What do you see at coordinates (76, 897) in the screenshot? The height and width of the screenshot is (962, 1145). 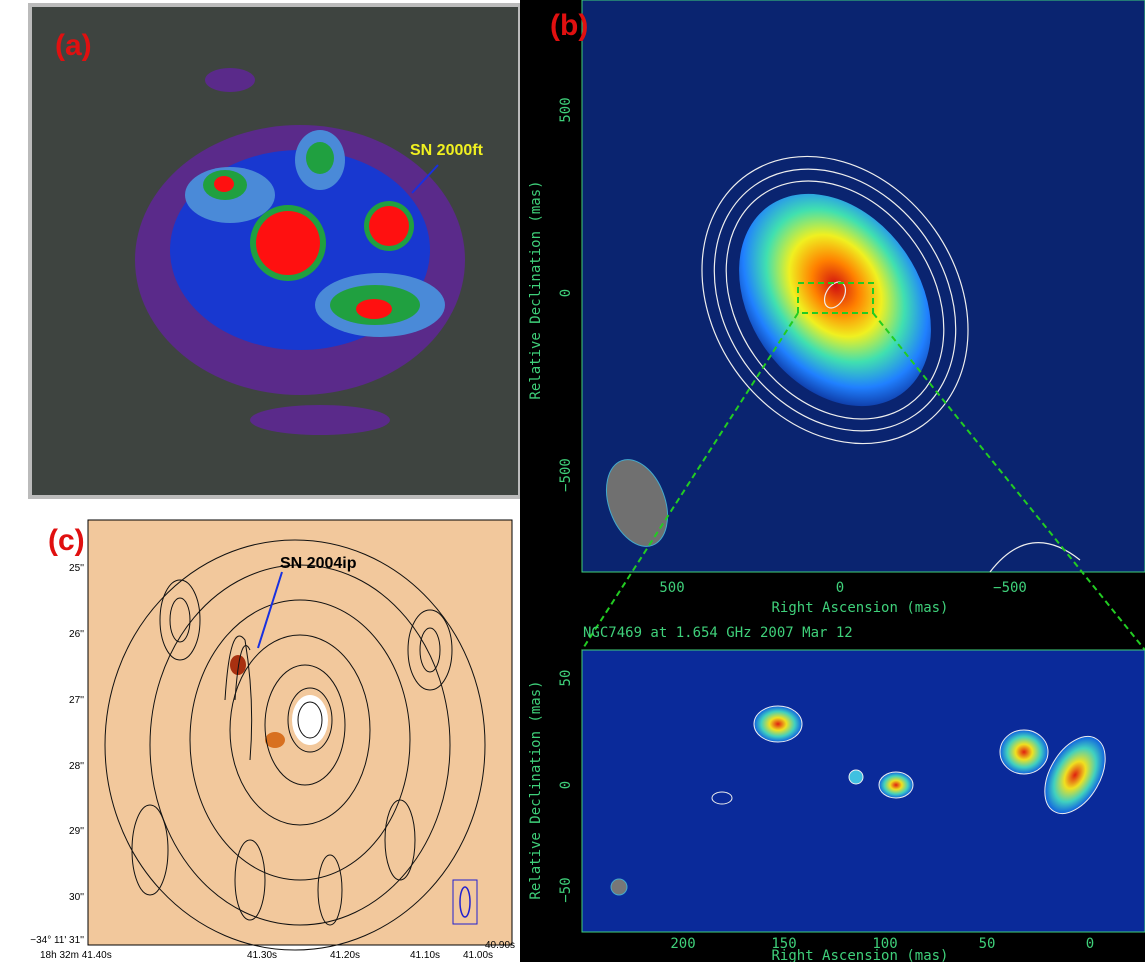 I see `y-tick-label: 30''` at bounding box center [76, 897].